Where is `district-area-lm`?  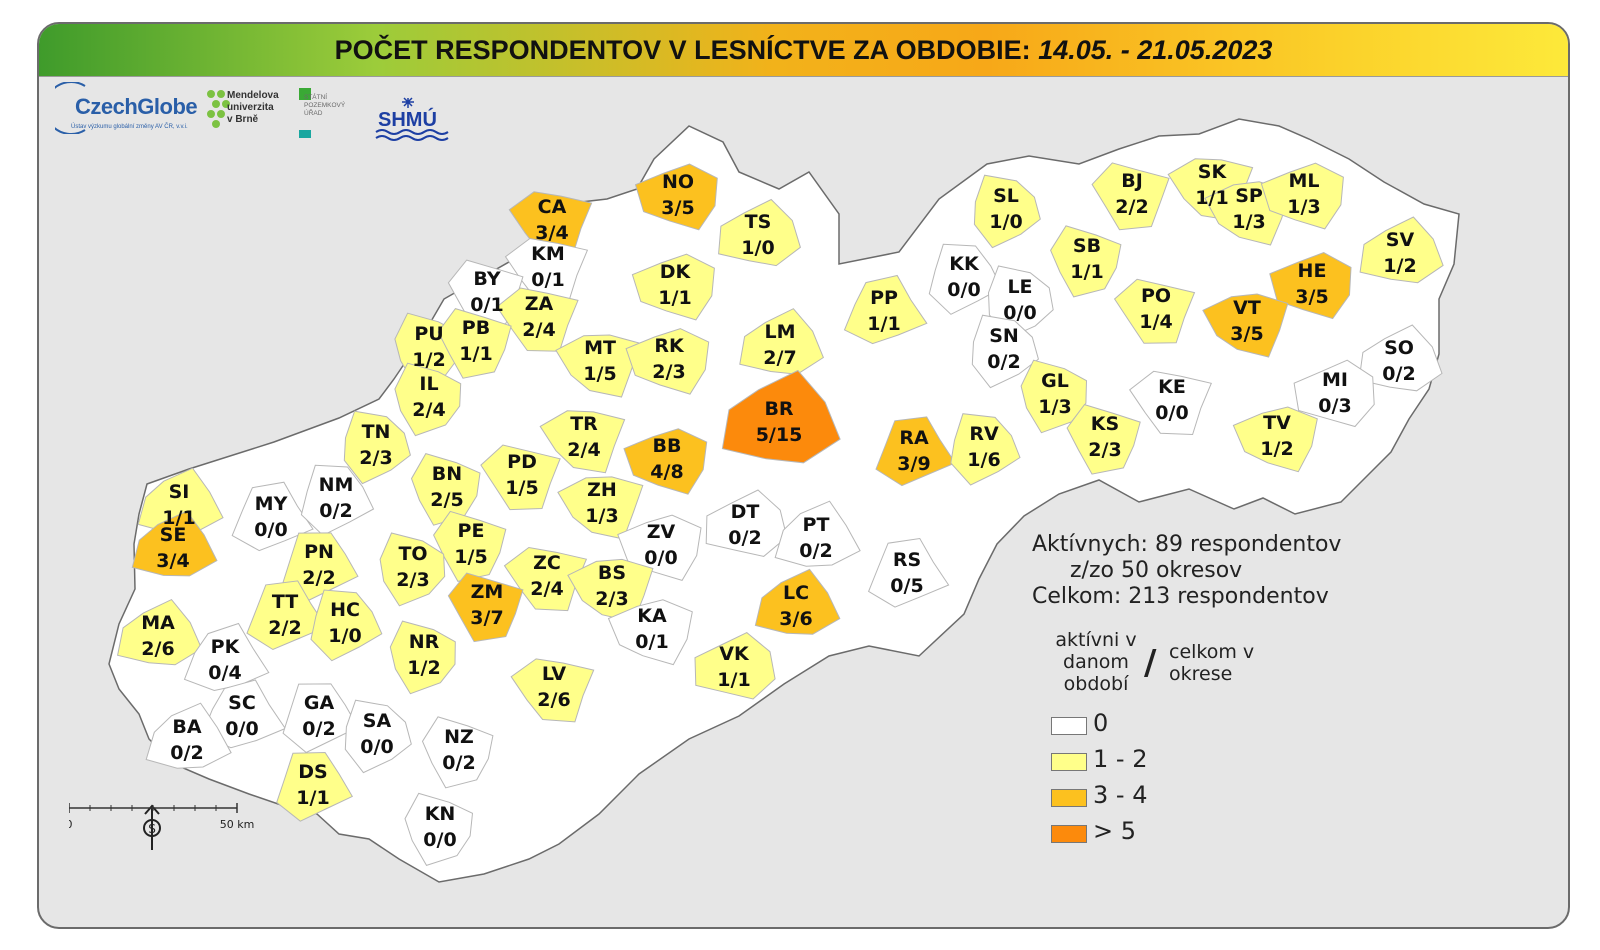 district-area-lm is located at coordinates (782, 341).